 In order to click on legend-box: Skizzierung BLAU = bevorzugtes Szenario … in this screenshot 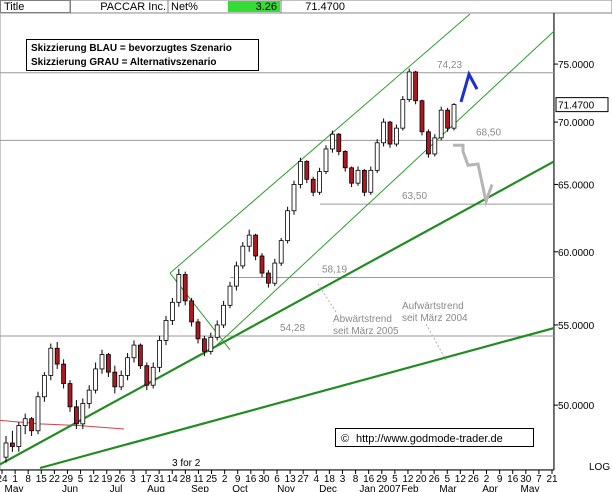, I will do `click(142, 55)`.